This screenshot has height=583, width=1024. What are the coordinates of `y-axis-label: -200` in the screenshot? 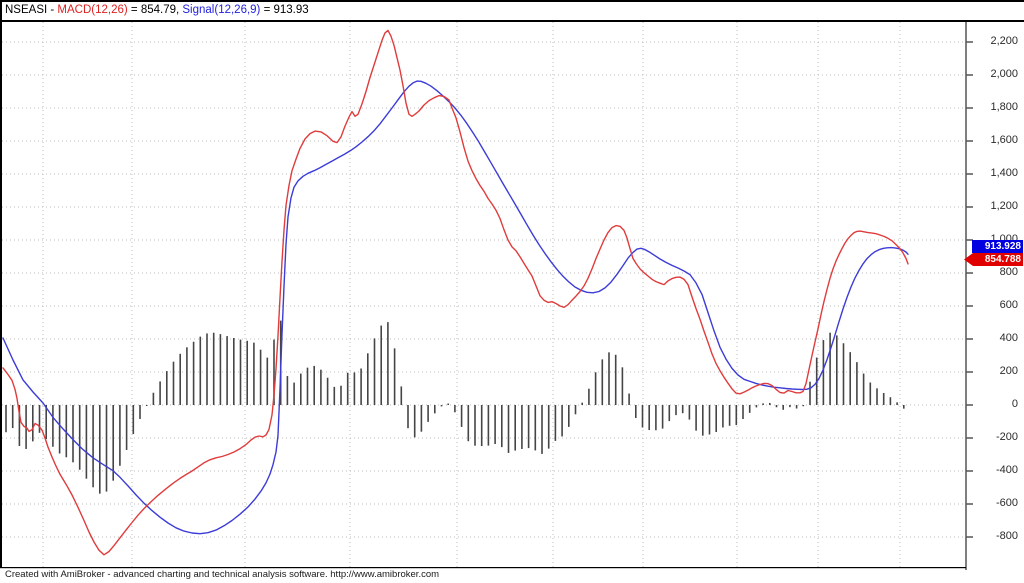 It's located at (1006, 437).